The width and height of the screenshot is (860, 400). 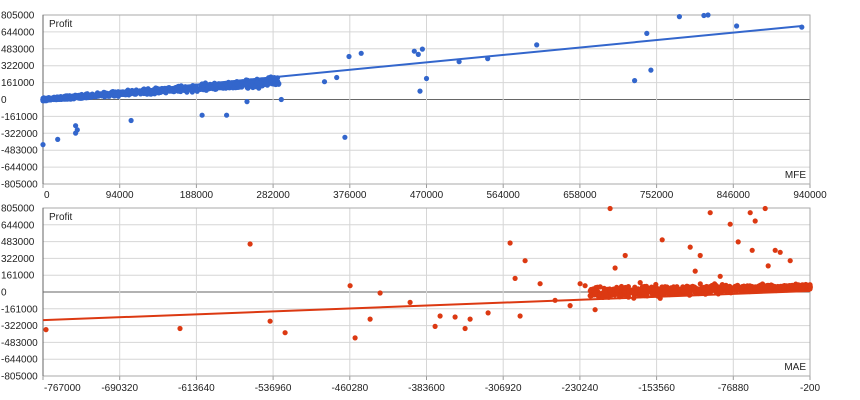 What do you see at coordinates (503, 388) in the screenshot?
I see `x-tick-label: -306920` at bounding box center [503, 388].